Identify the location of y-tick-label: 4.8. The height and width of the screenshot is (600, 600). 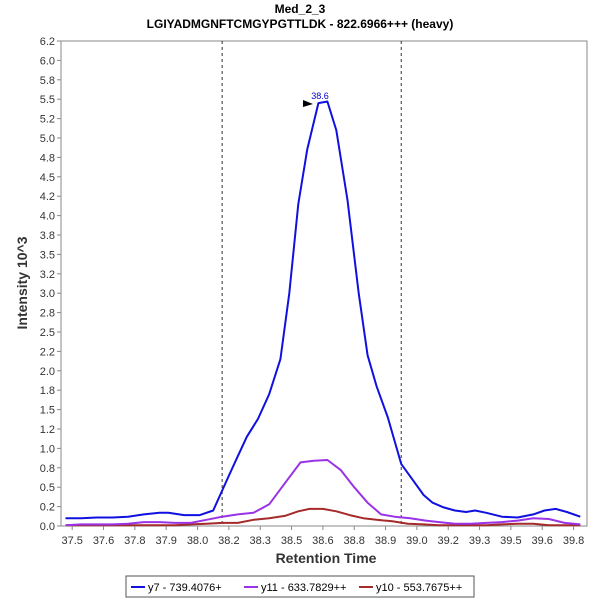
(47, 158).